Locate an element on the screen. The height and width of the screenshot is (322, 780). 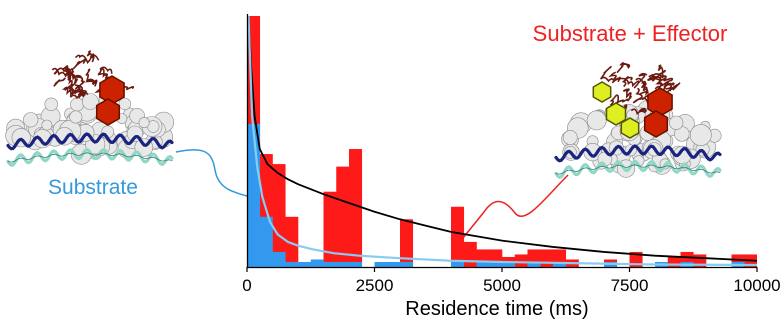
substrate-connector-line is located at coordinates (211, 173).